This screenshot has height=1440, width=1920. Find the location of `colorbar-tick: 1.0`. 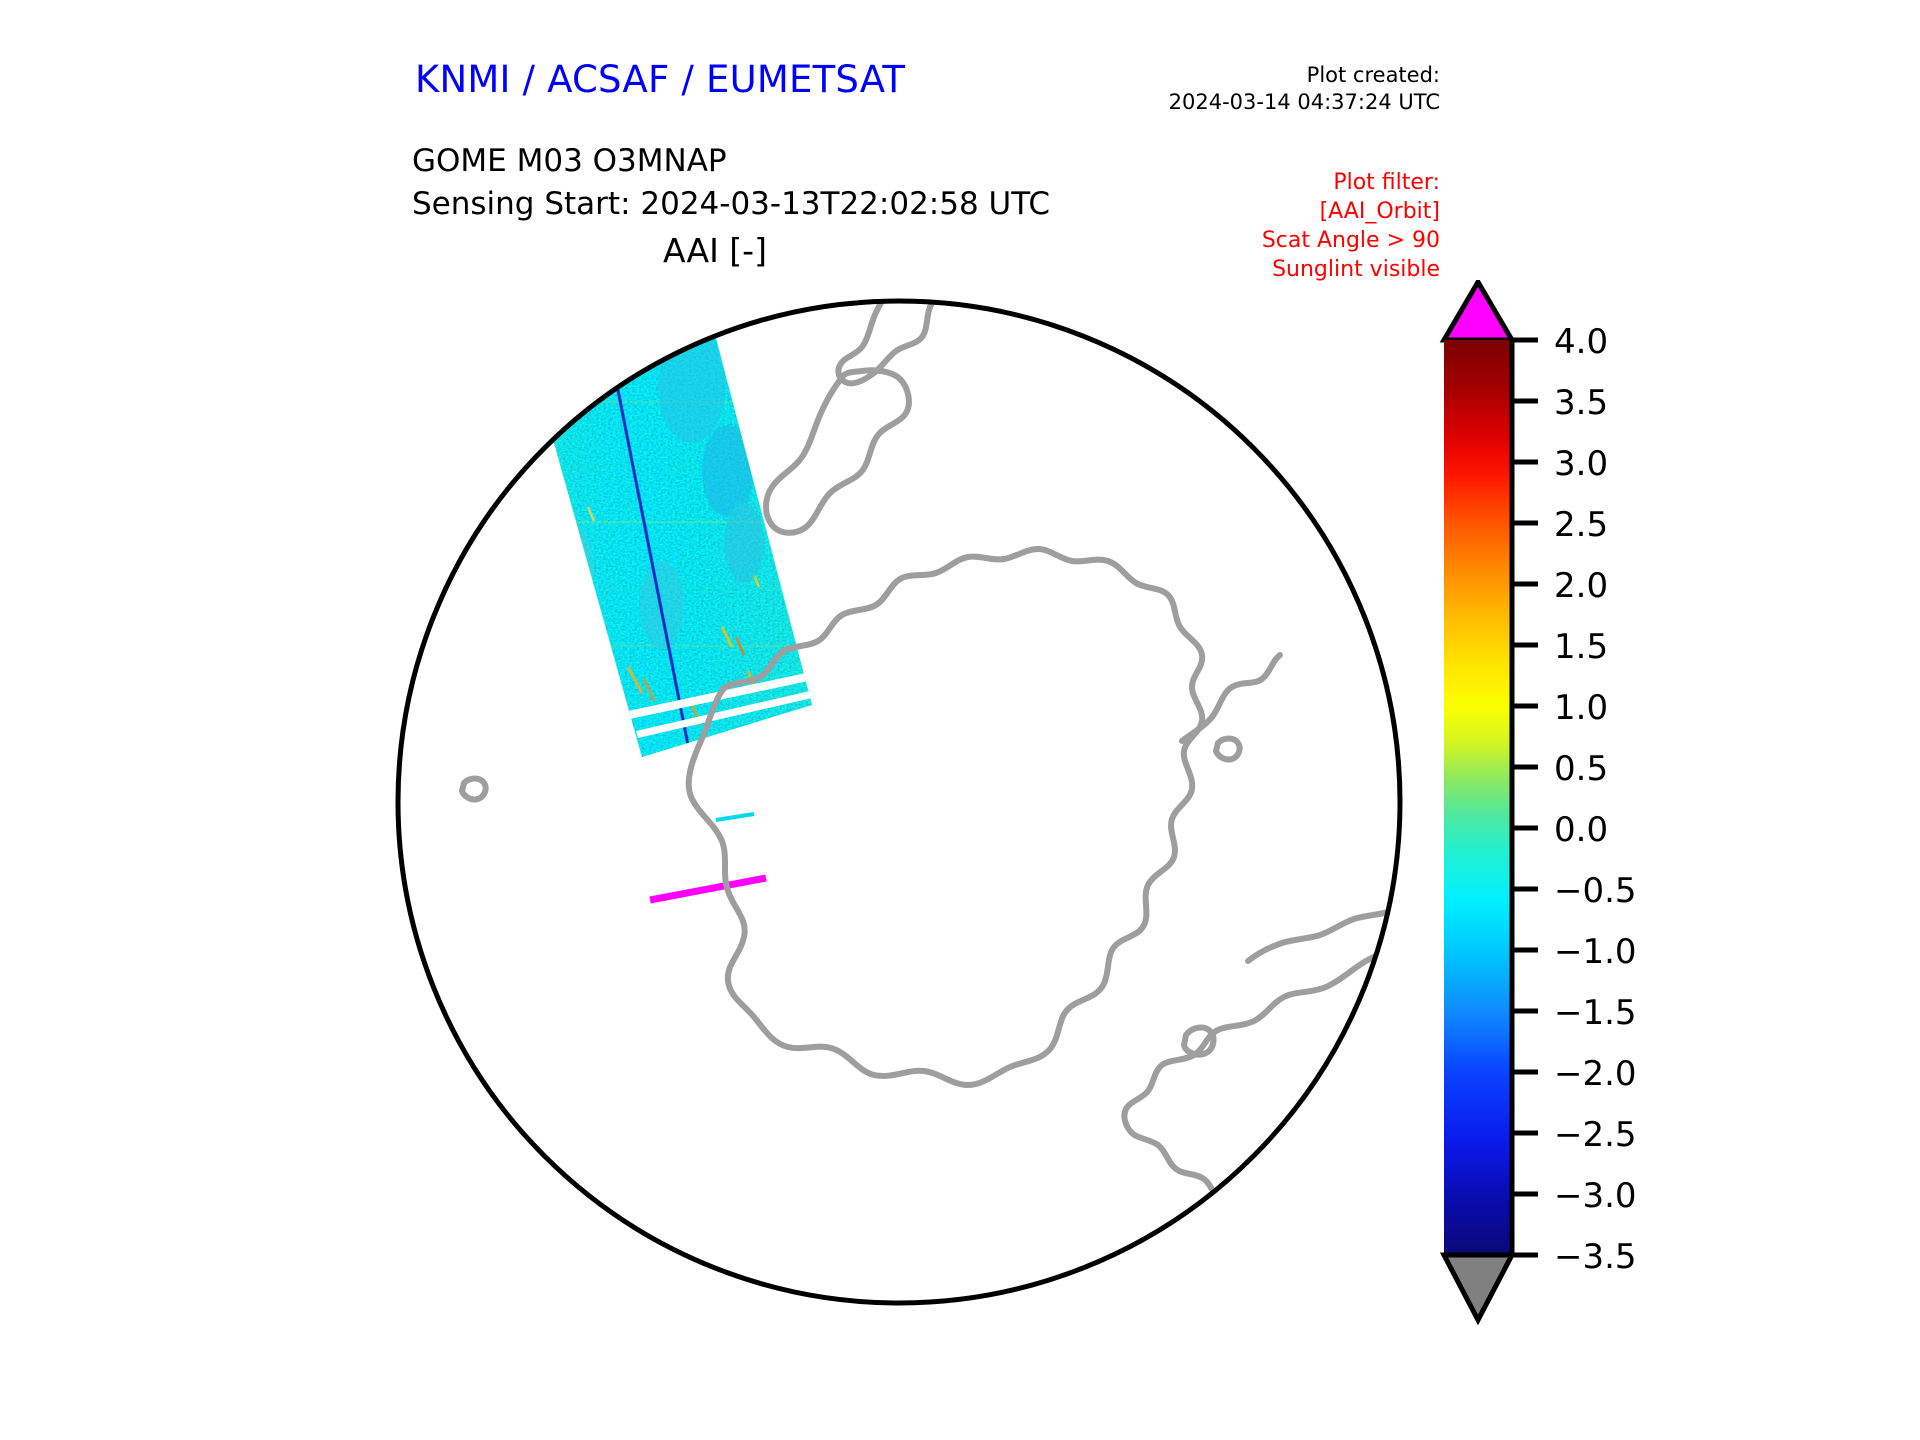

colorbar-tick: 1.0 is located at coordinates (1560, 708).